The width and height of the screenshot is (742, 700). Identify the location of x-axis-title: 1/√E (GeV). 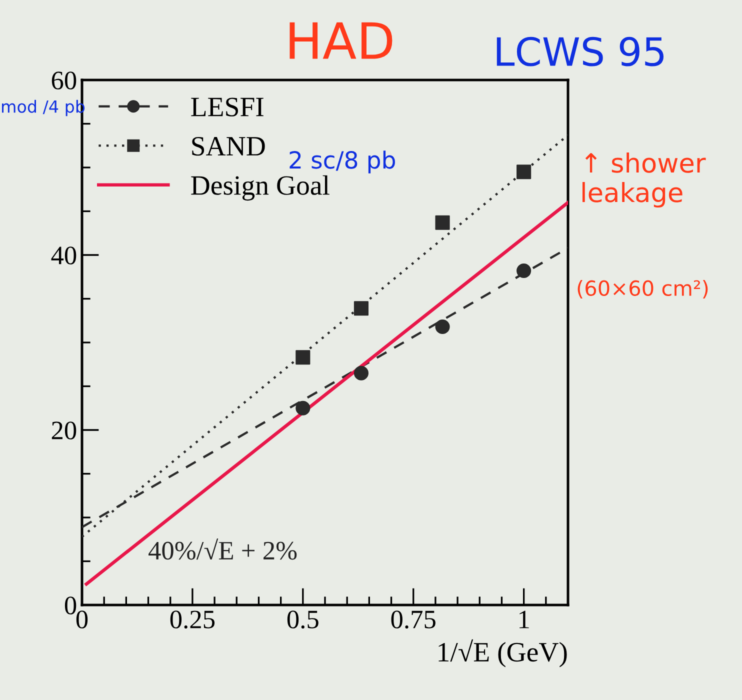
(502, 653).